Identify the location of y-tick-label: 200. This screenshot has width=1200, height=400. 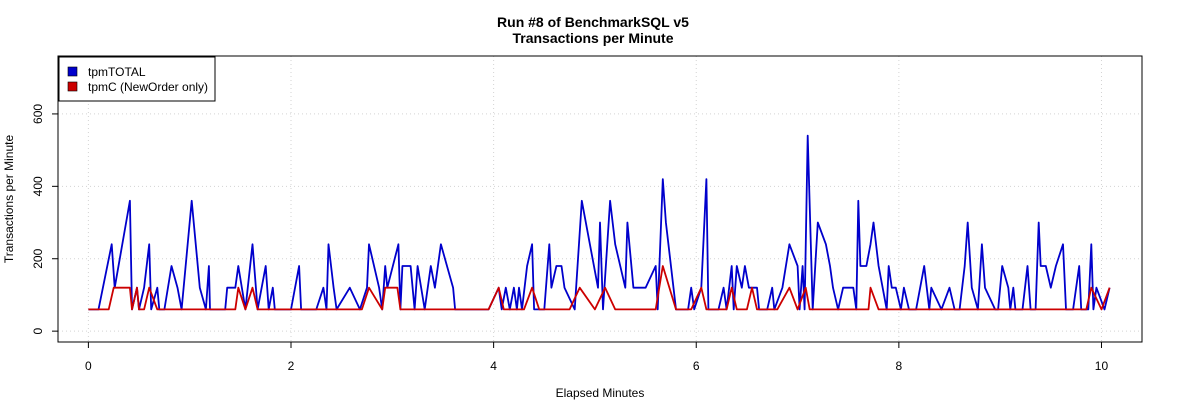
(38, 258).